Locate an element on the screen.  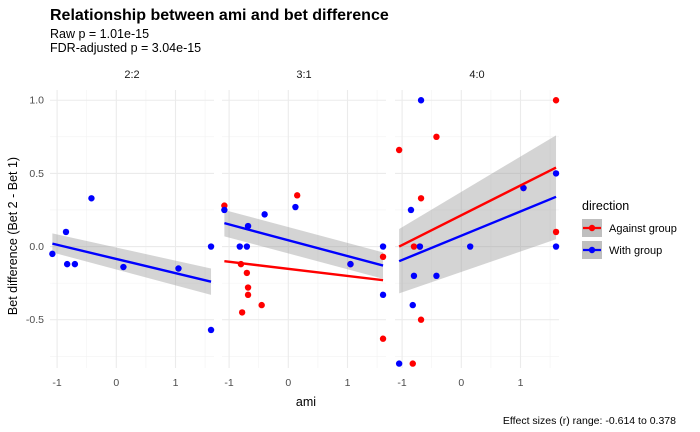
legend-entry-against-group: Against group is located at coordinates (629, 228).